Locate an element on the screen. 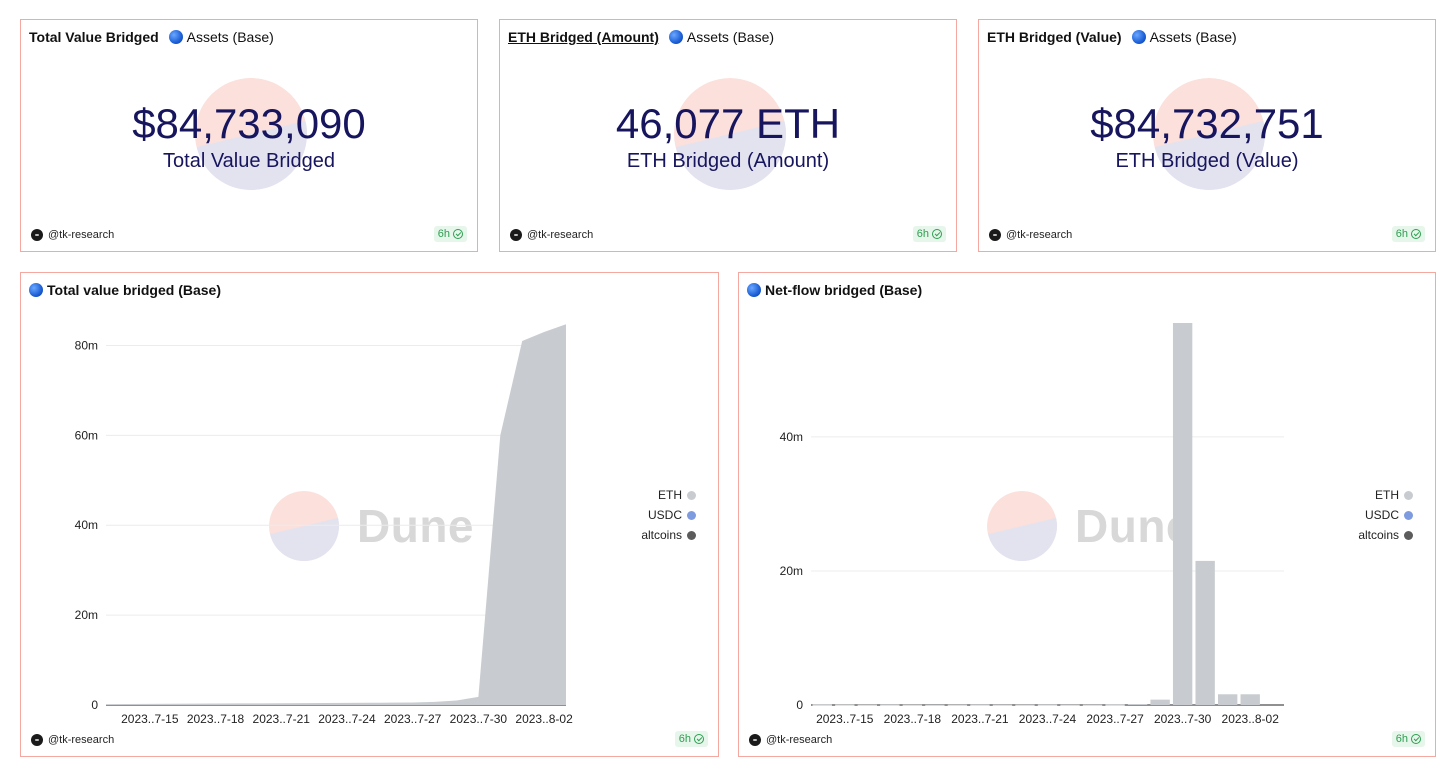 Image resolution: width=1456 pixels, height=769 pixels. panel-title: ETH Bridged (Amount) Assets (Base) is located at coordinates (641, 37).